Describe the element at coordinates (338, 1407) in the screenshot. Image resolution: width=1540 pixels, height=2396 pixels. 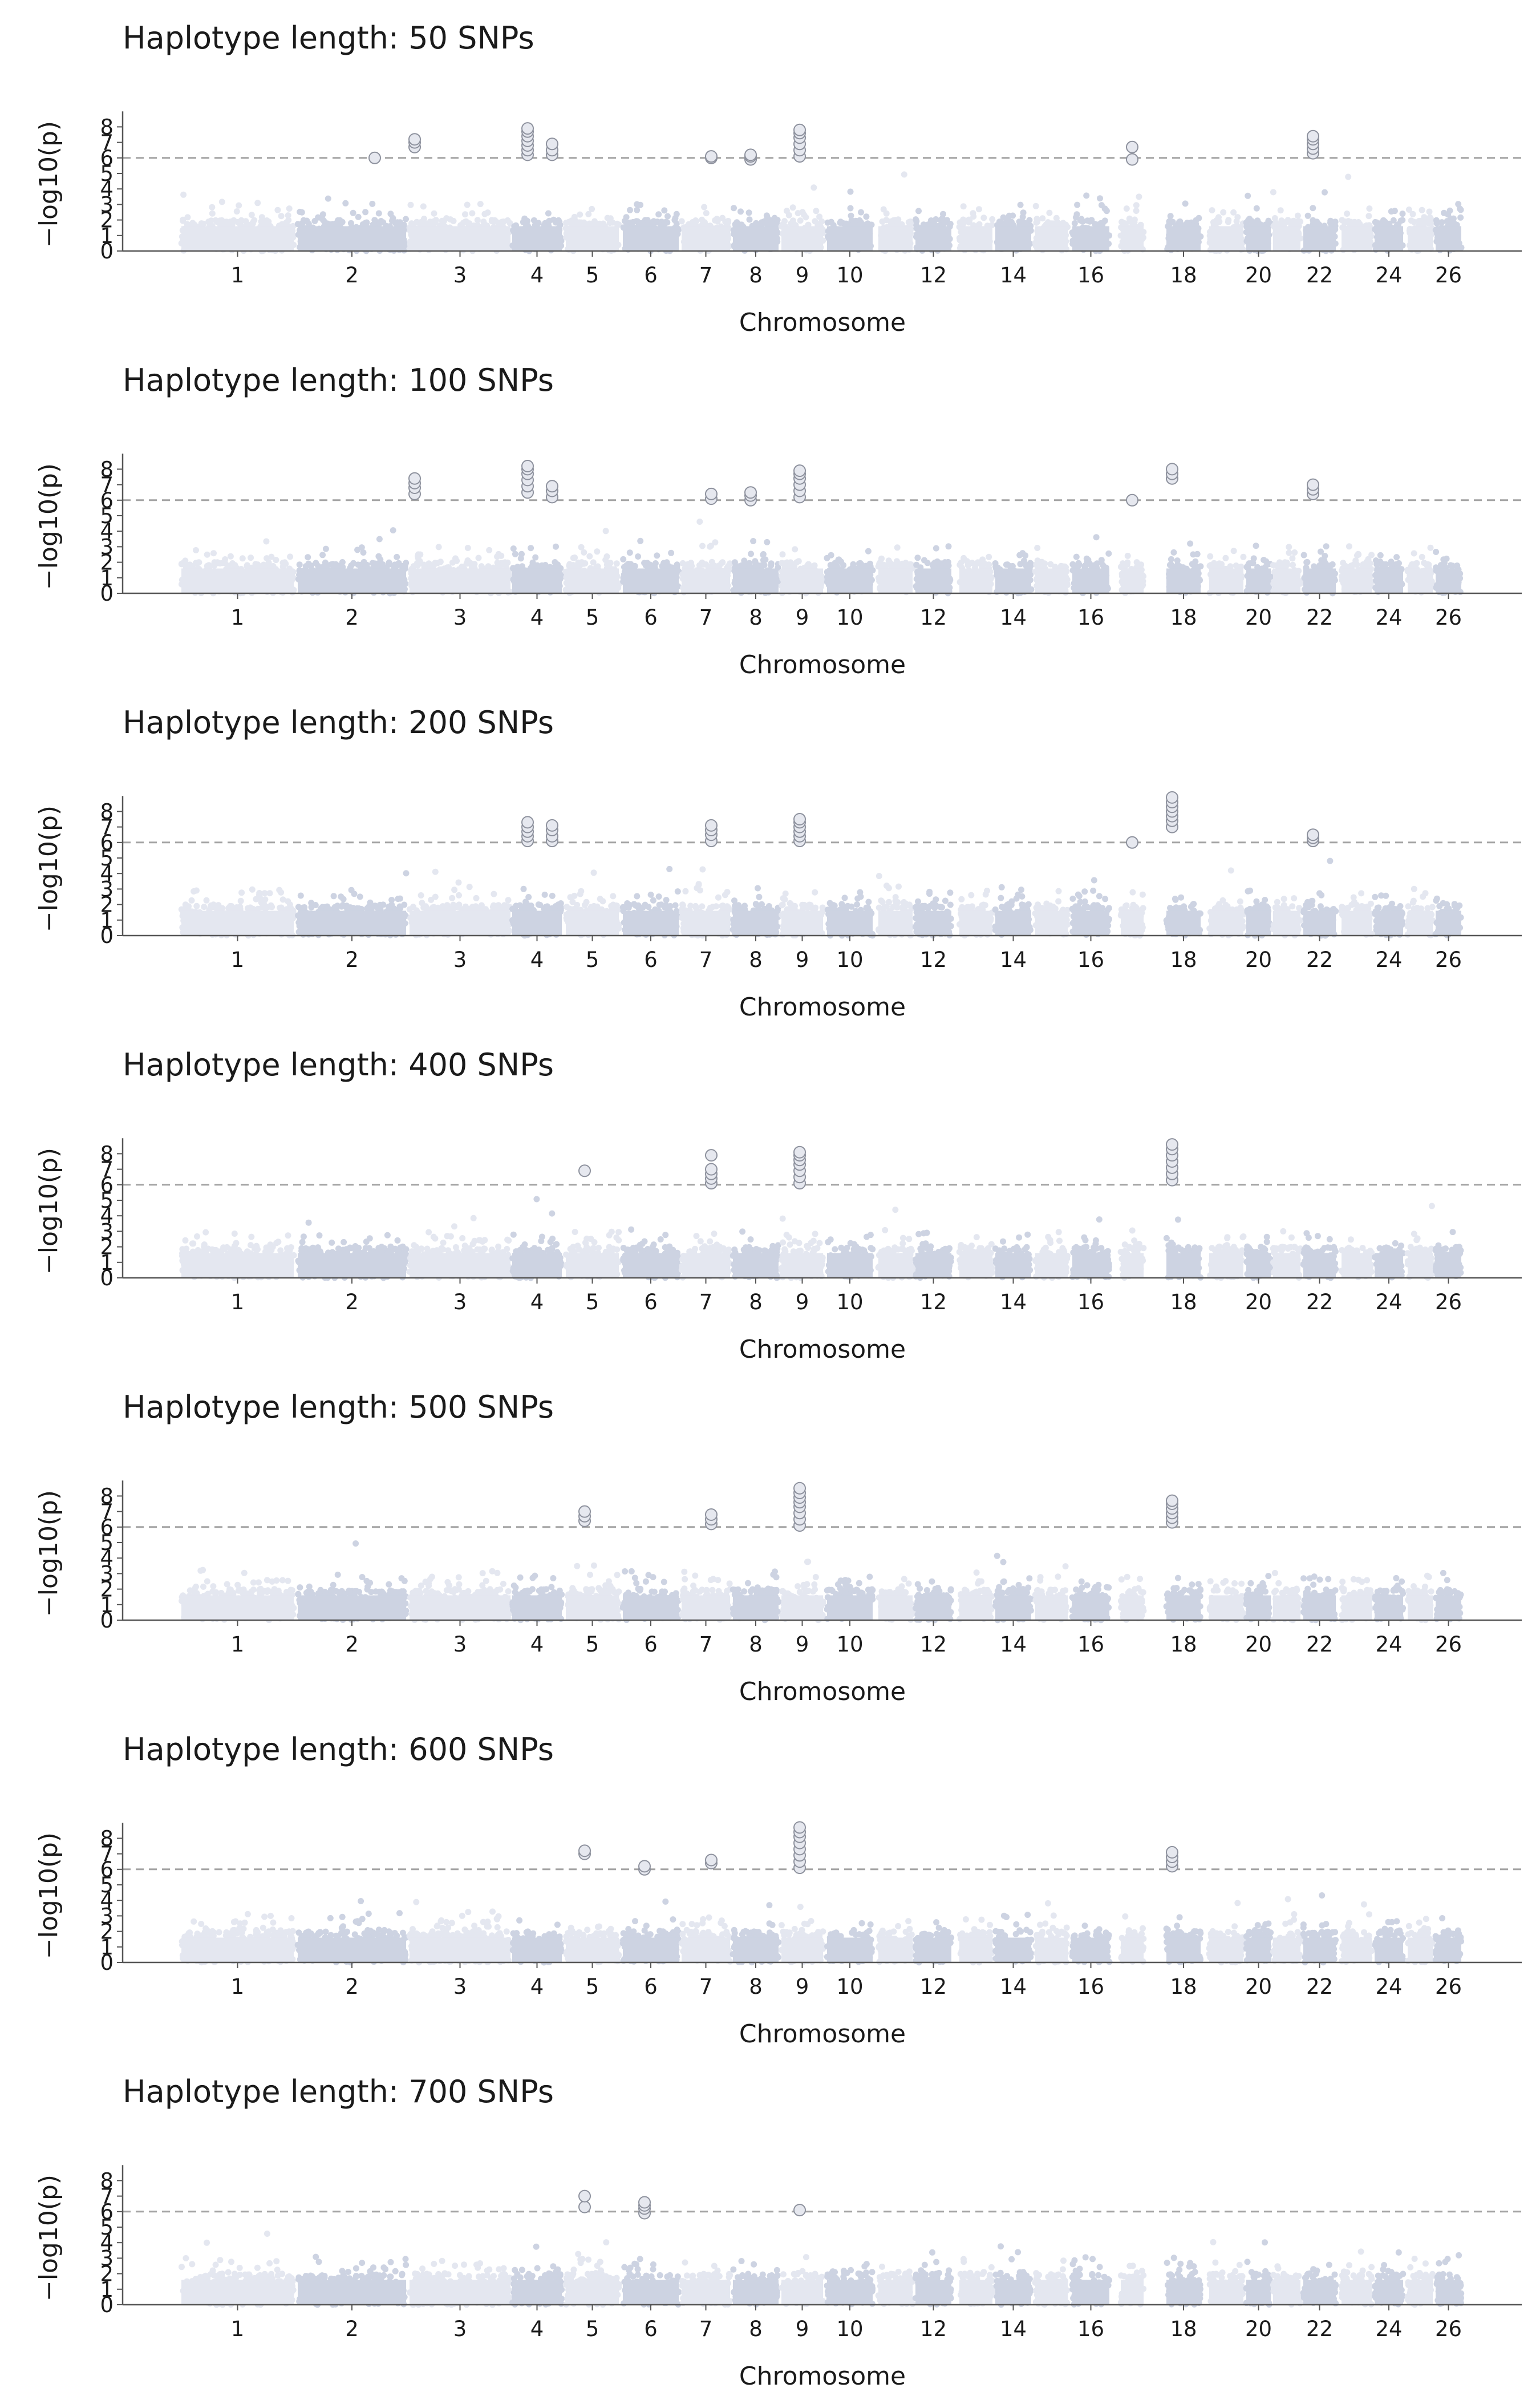
I see `panel-title: Haplotype length: 500 SNPs` at that location.